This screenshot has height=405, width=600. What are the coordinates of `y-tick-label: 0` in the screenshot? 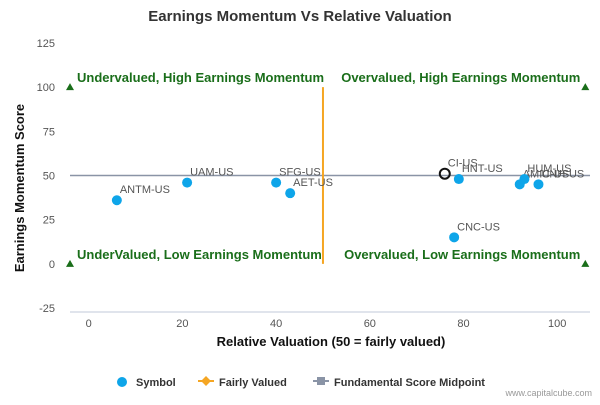 It's located at (52, 265).